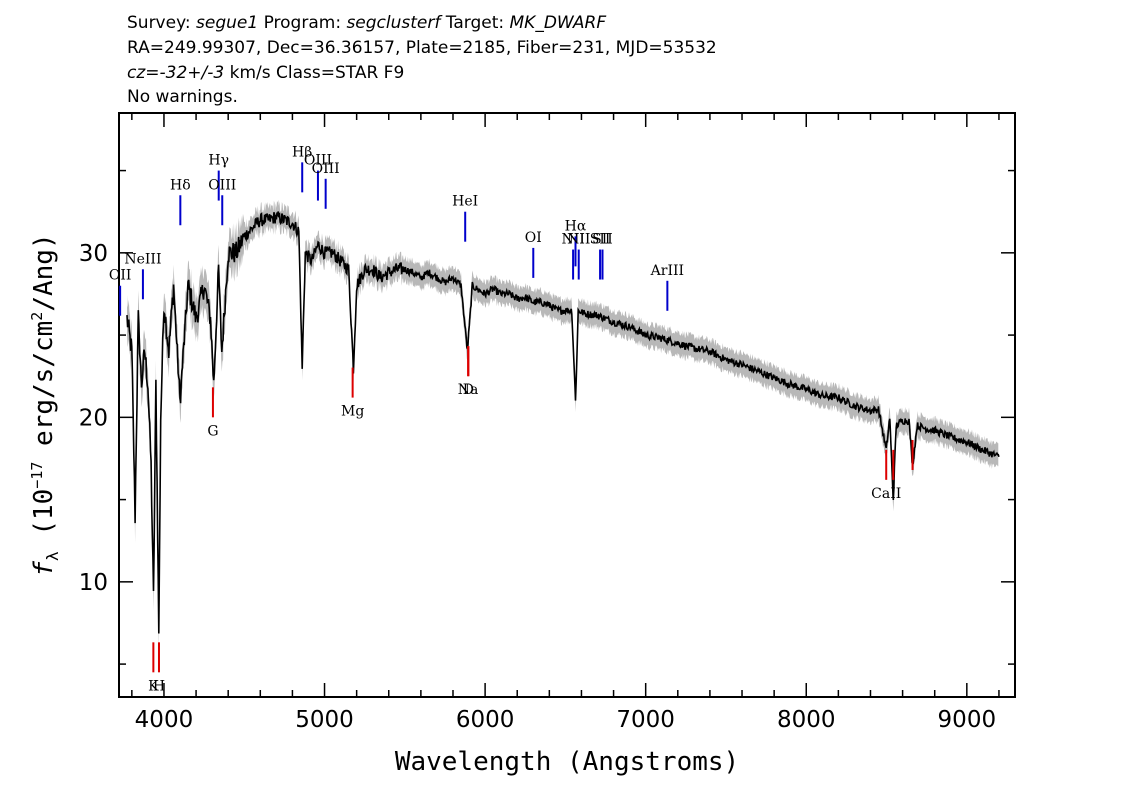 This screenshot has width=1134, height=810. I want to click on y-axis-title: fλ (10−17 erg/s/cm2/Ang), so click(45, 404).